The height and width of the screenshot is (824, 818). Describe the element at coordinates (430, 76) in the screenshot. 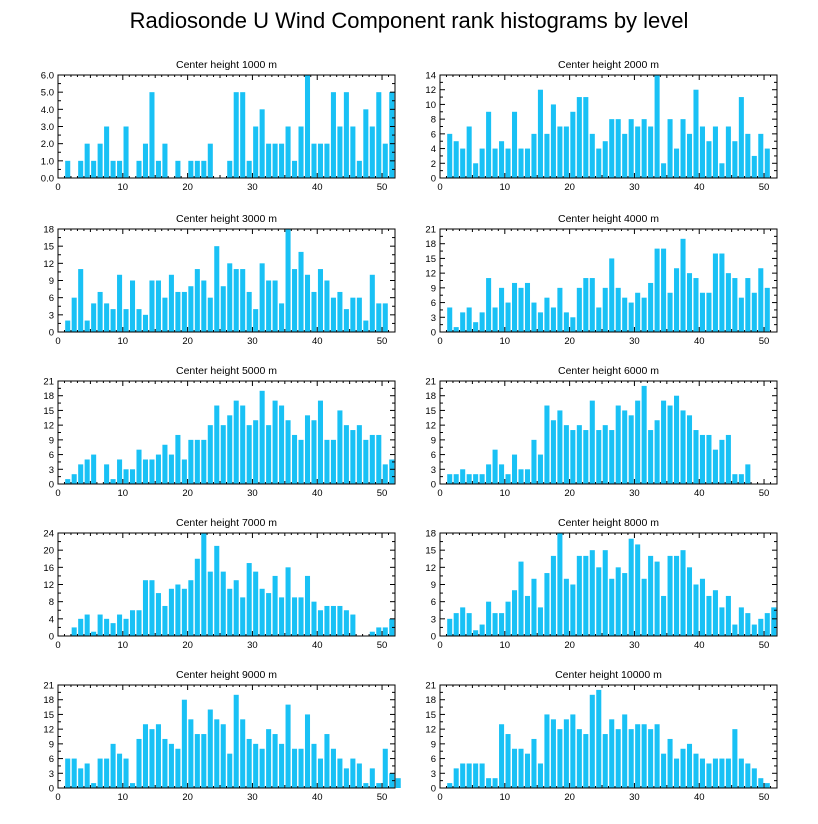

I see `y-tick-label: 14` at that location.